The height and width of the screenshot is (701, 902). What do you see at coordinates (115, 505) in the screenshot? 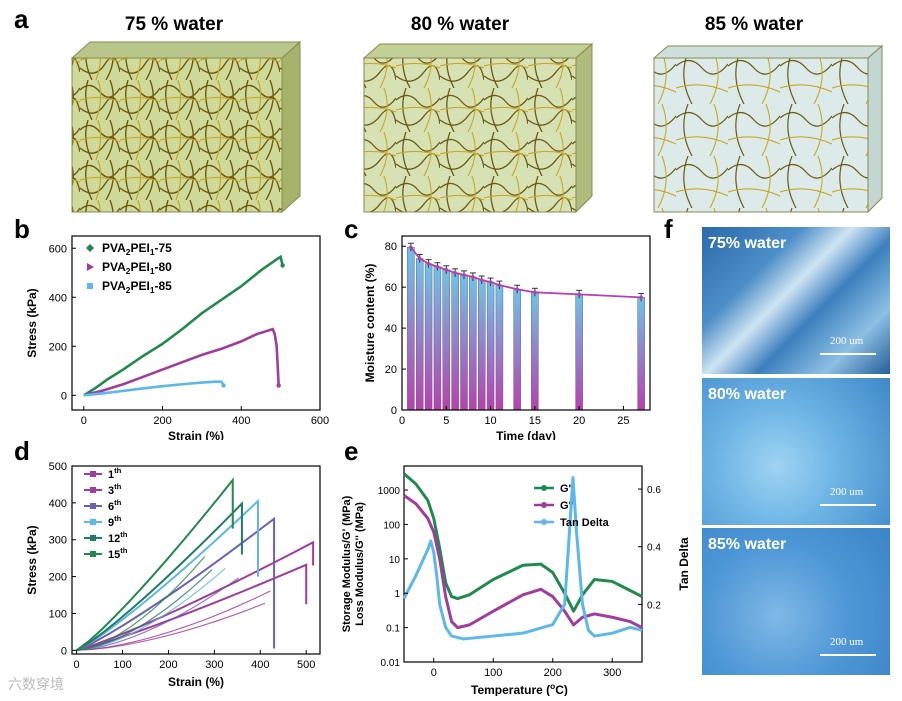
I see `d-legend-label: 6th` at bounding box center [115, 505].